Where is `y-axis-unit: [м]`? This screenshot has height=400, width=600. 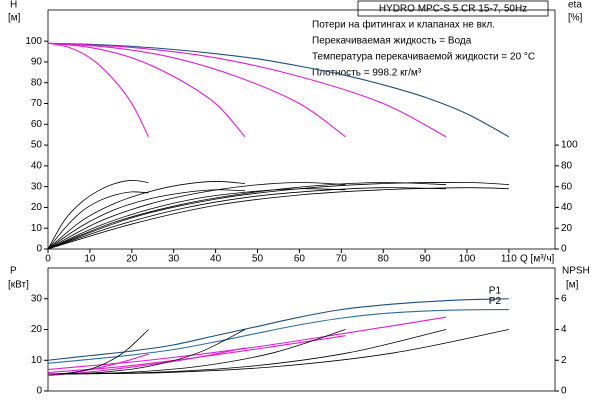
y-axis-unit: [м] is located at coordinates (14, 18).